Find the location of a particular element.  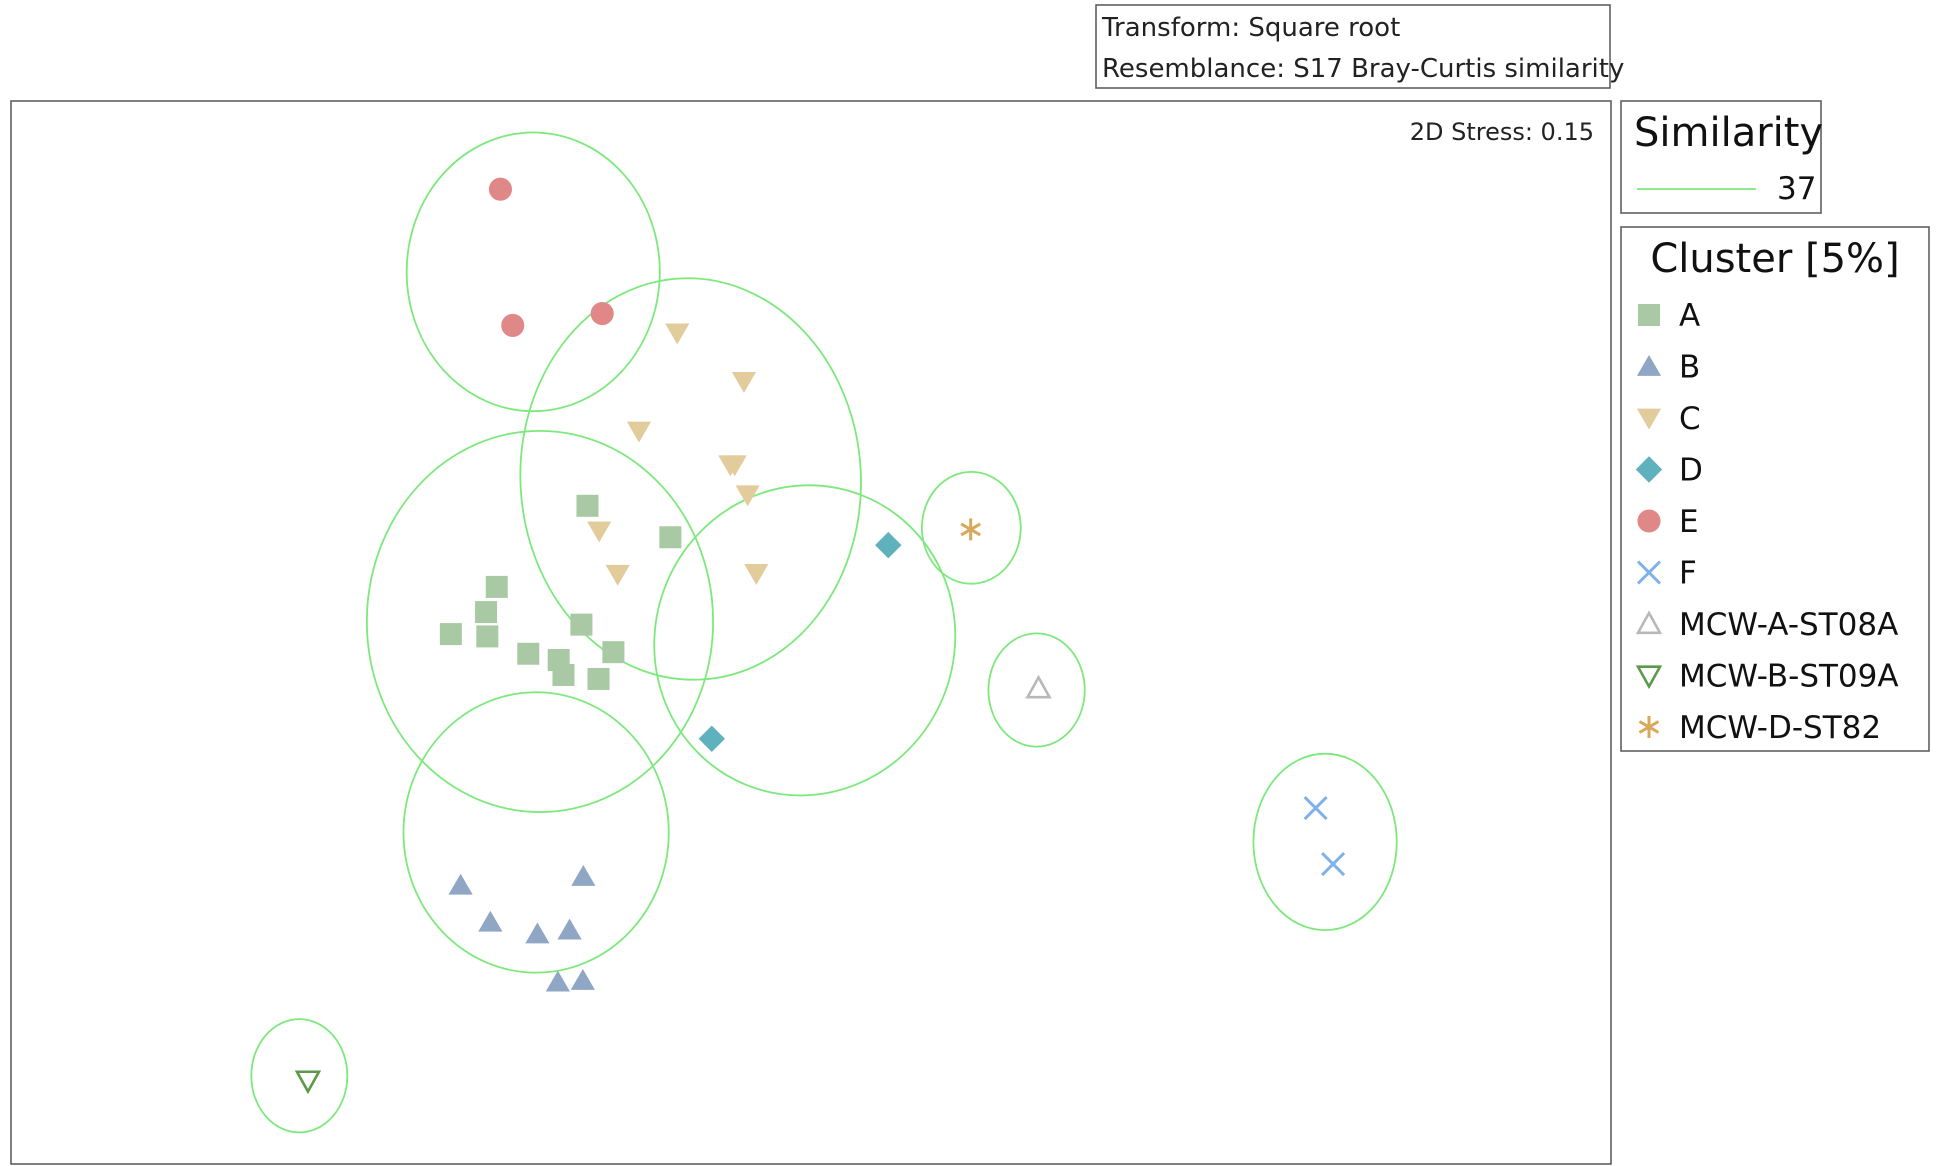

legend-entry-d: D is located at coordinates (1669, 471).